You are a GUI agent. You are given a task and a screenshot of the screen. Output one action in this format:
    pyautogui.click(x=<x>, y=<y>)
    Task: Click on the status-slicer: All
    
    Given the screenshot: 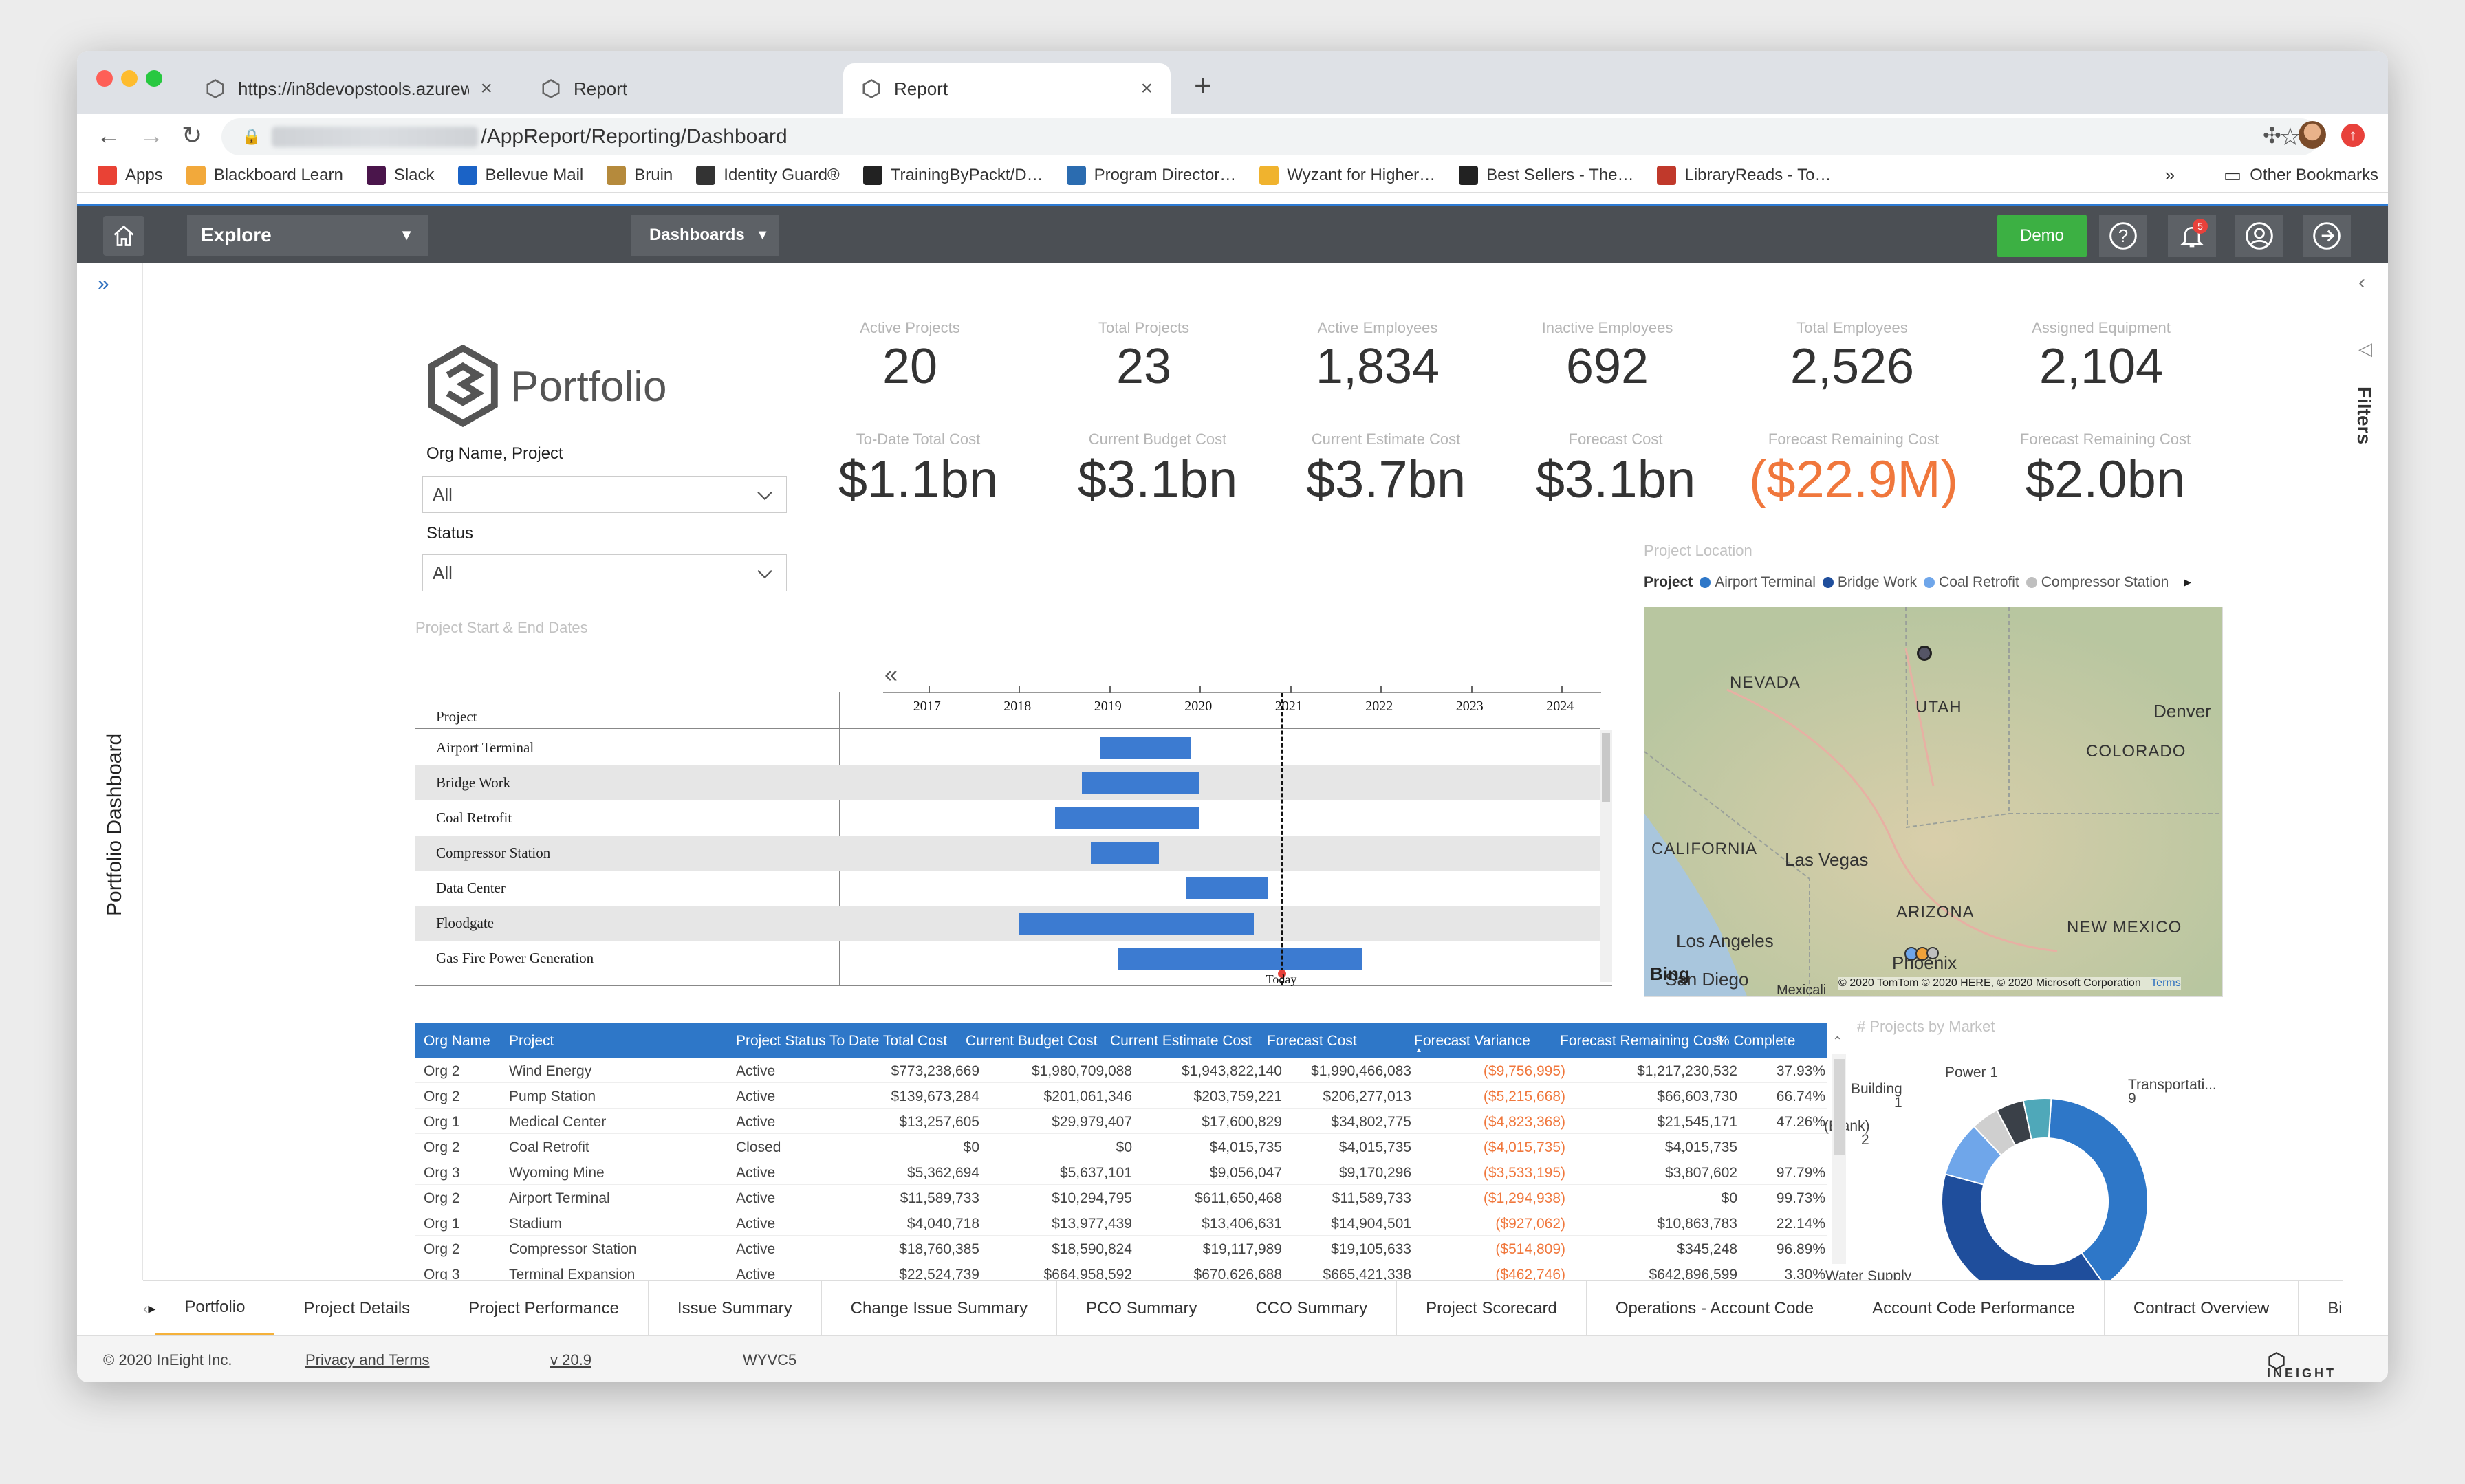 What is the action you would take?
    pyautogui.click(x=605, y=573)
    